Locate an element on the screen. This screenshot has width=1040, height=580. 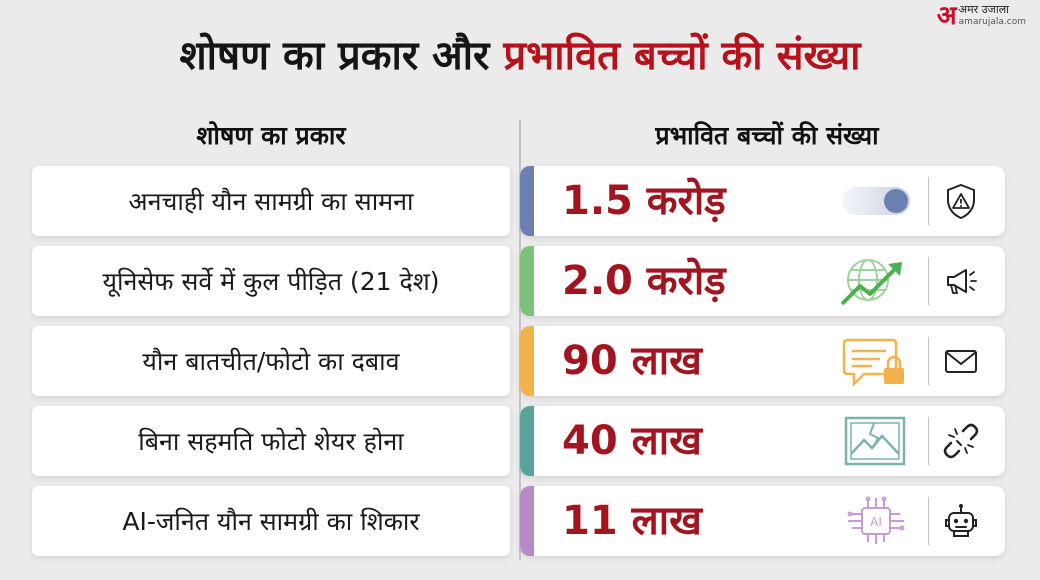
row-count-value: 40 लाख is located at coordinates (632, 441).